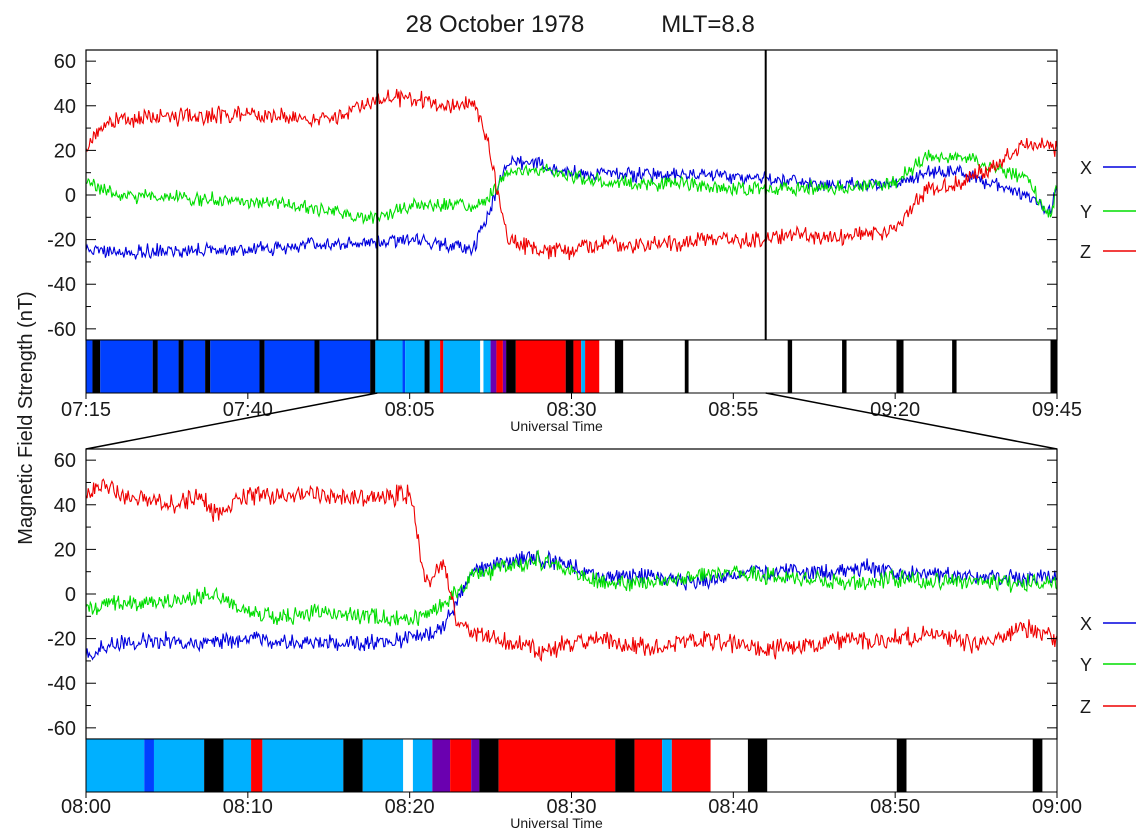 Image resolution: width=1139 pixels, height=833 pixels. What do you see at coordinates (26, 417) in the screenshot?
I see `y-axis-label: Magnetic Field Strength (nT)` at bounding box center [26, 417].